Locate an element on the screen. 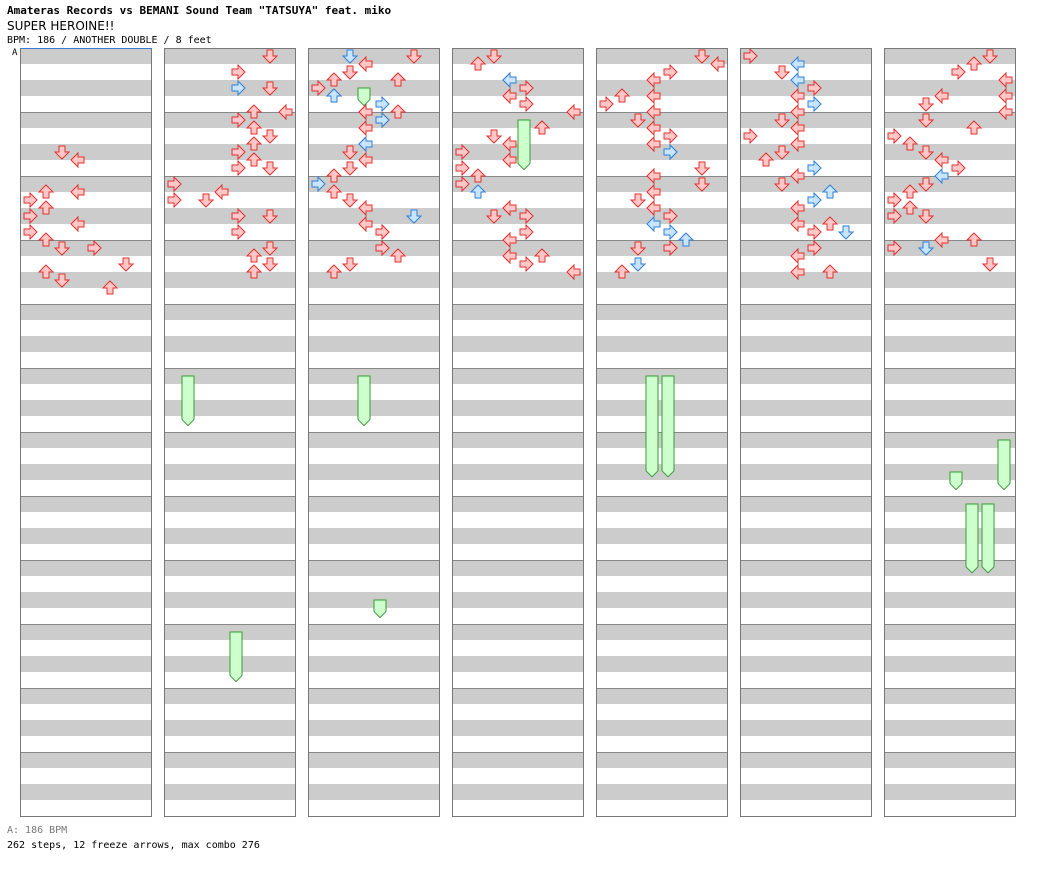 The image size is (1040, 876). bpm-marker: A is located at coordinates (15, 53).